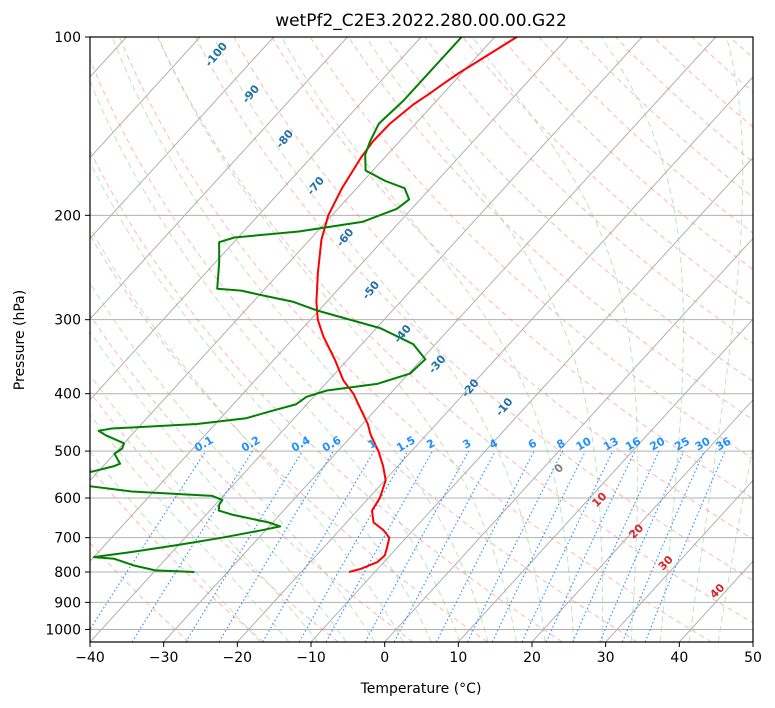 The image size is (775, 708). What do you see at coordinates (250, 94) in the screenshot?
I see `dry-adiabat-label: -90` at bounding box center [250, 94].